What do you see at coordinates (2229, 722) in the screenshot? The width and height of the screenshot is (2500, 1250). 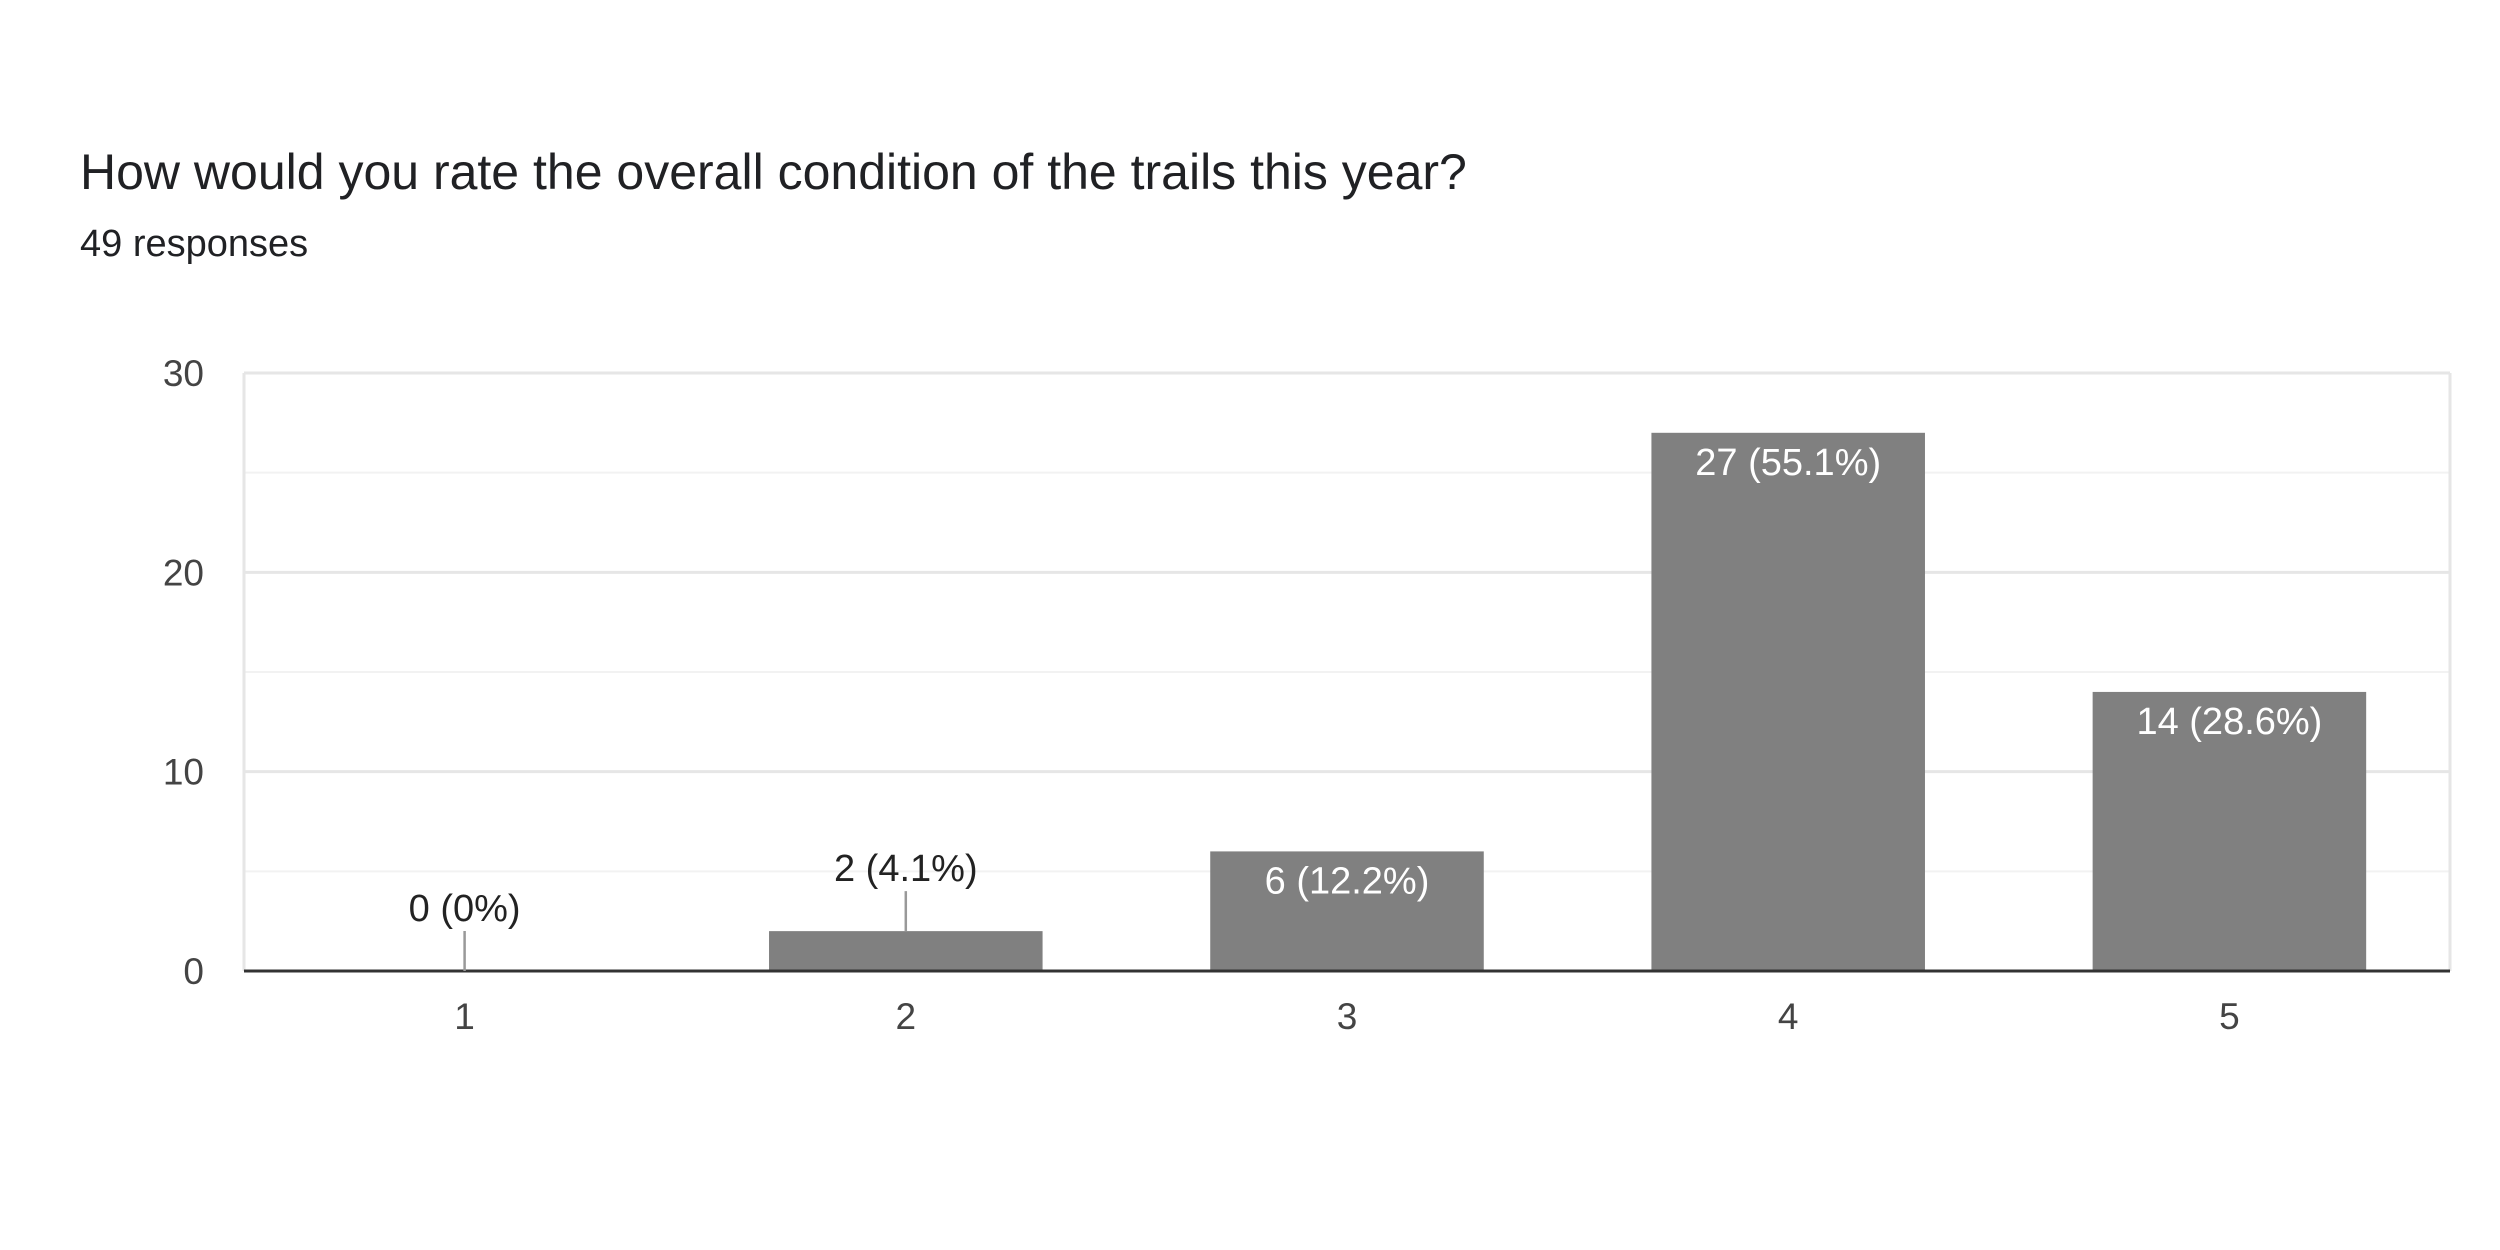 I see `data-label: 14 (28.6%)` at bounding box center [2229, 722].